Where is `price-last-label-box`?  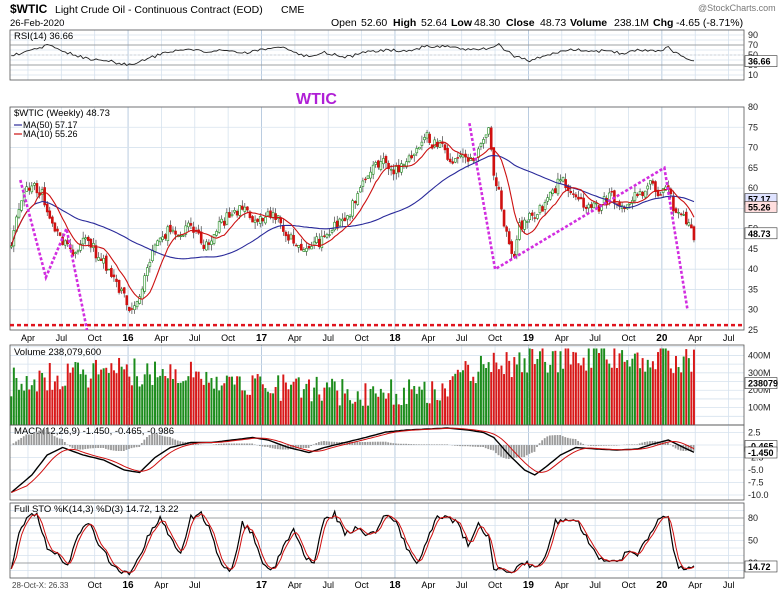
price-last-label-box is located at coordinates (761, 233).